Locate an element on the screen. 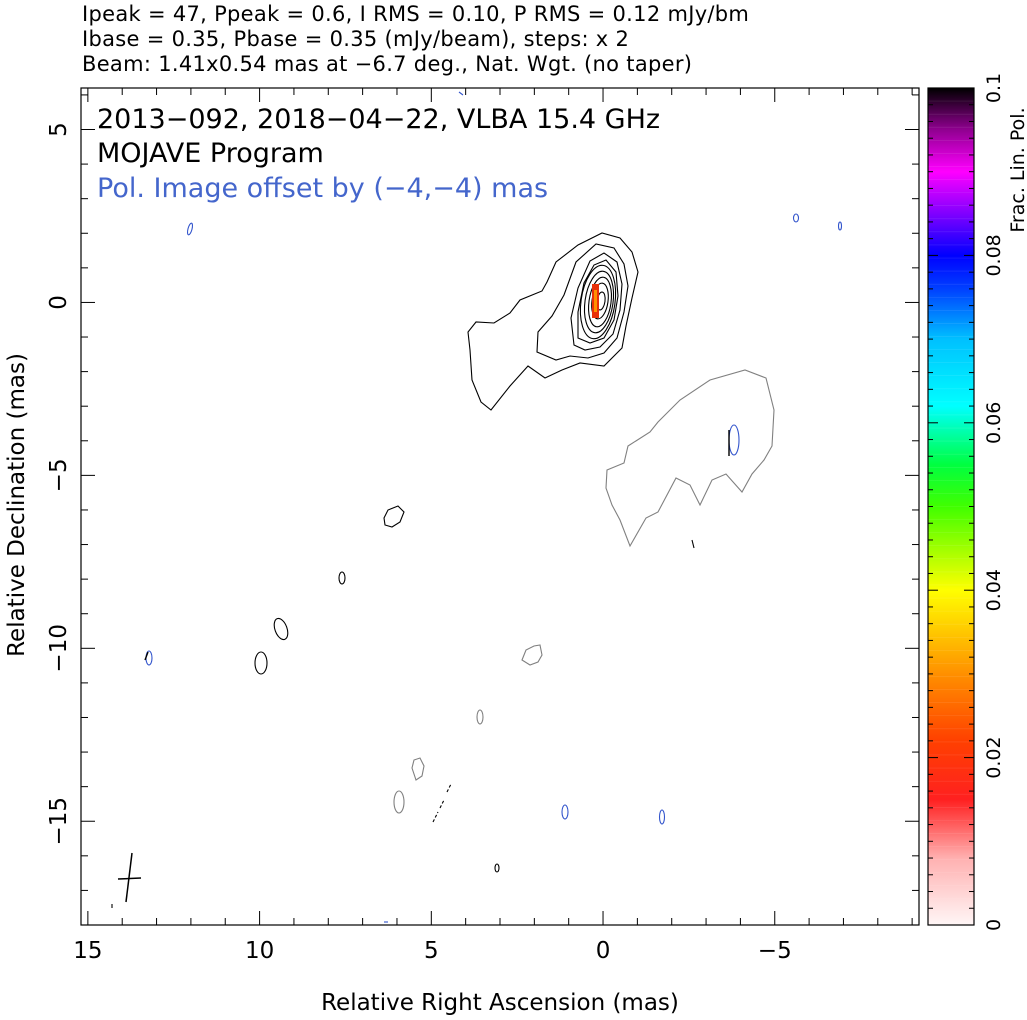  x-tick-label: −5 is located at coordinates (775, 951).